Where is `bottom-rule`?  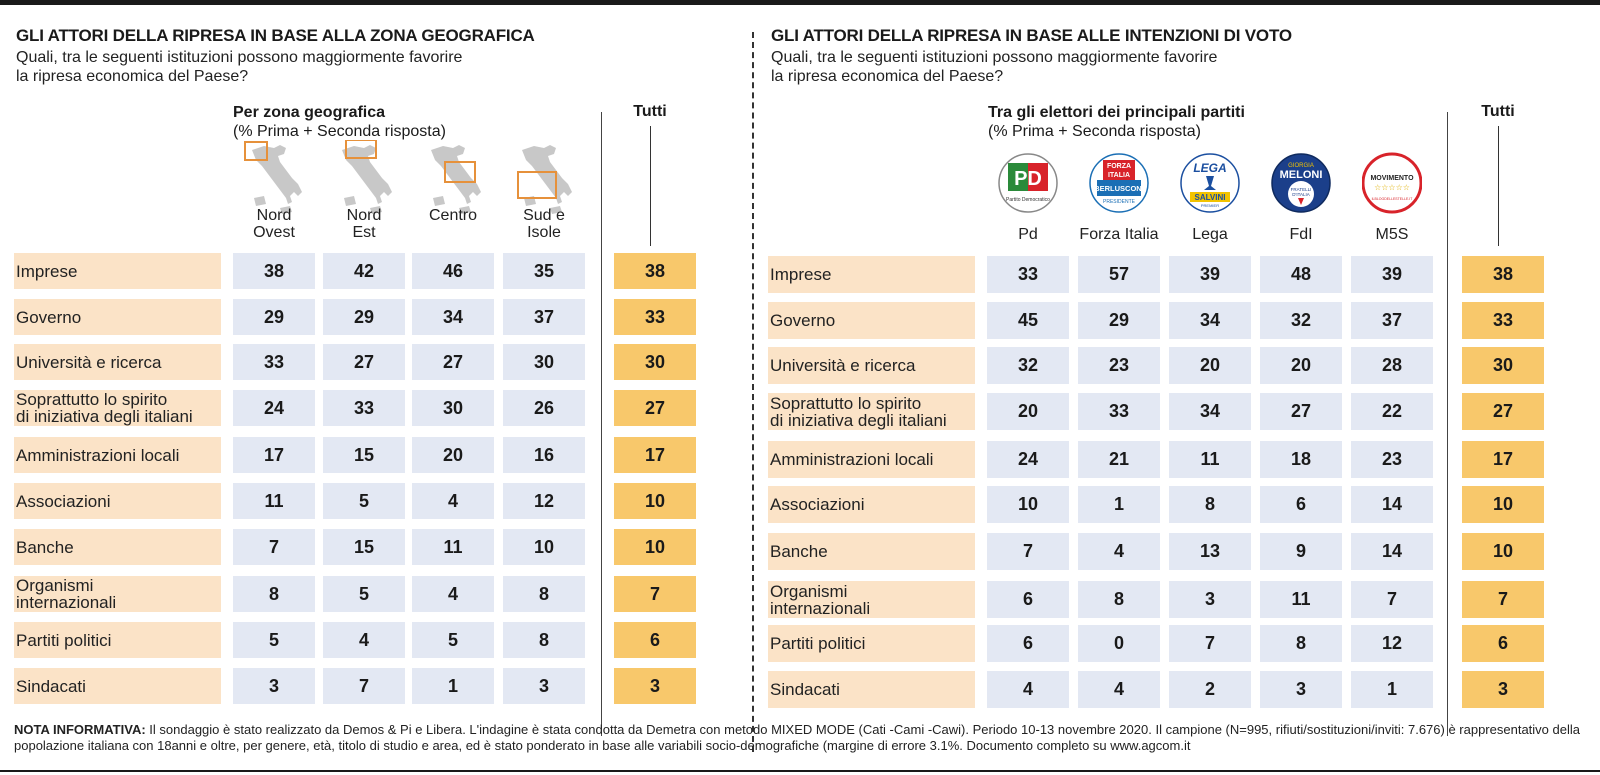
bottom-rule is located at coordinates (800, 771).